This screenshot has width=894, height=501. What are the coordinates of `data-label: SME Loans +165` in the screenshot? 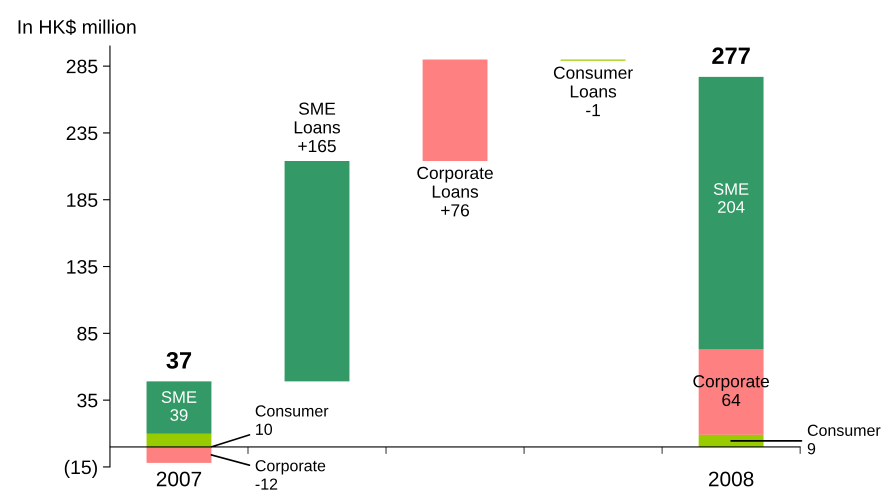 It's located at (317, 127).